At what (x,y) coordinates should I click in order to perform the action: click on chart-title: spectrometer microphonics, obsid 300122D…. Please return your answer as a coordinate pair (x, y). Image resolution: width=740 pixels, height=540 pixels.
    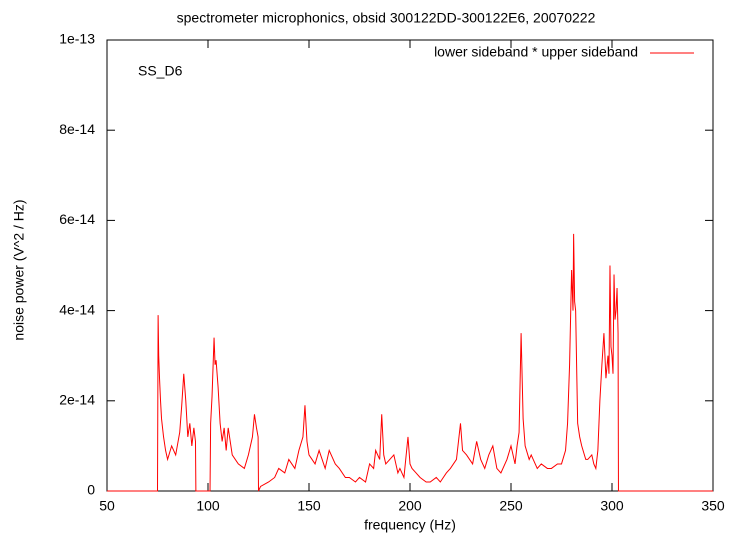
    Looking at the image, I should click on (386, 18).